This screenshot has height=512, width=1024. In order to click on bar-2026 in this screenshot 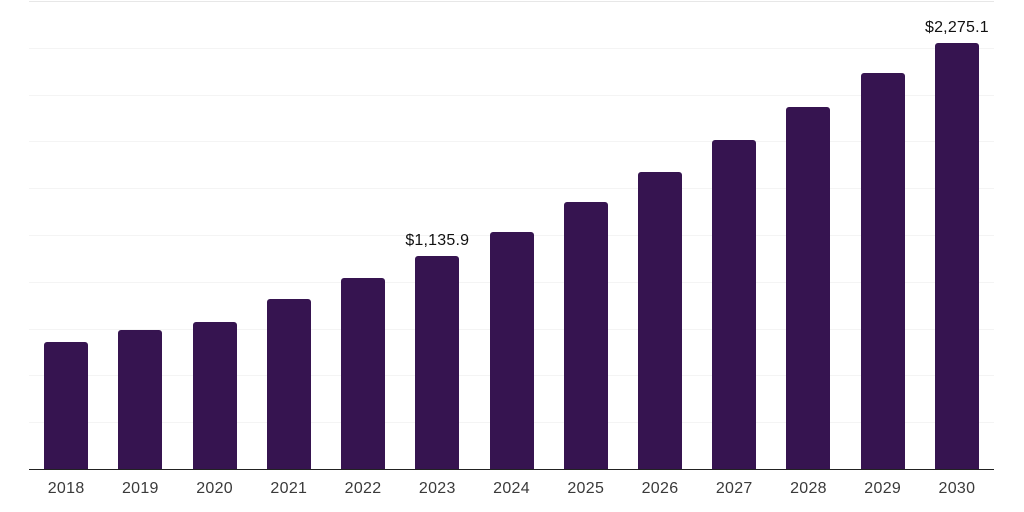, I will do `click(659, 320)`.